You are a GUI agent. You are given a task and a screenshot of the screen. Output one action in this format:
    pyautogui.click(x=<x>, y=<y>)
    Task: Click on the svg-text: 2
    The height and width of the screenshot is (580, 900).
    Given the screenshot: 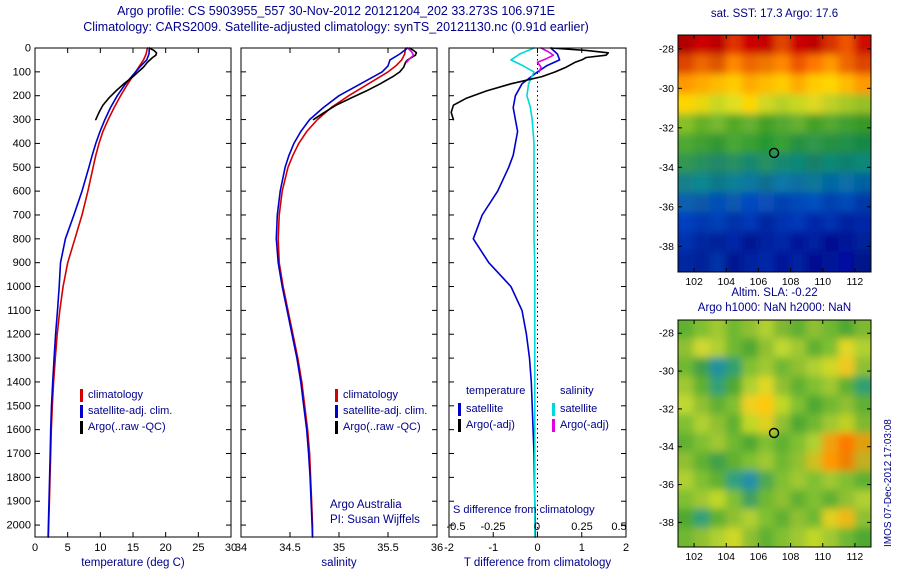 What is the action you would take?
    pyautogui.click(x=626, y=548)
    